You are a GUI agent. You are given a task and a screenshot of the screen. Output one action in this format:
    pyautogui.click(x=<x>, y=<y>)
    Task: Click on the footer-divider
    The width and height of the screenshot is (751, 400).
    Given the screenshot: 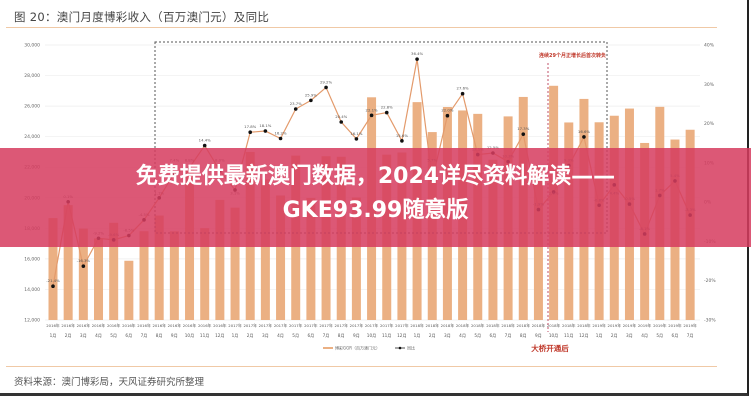 What is the action you would take?
    pyautogui.click(x=361, y=366)
    